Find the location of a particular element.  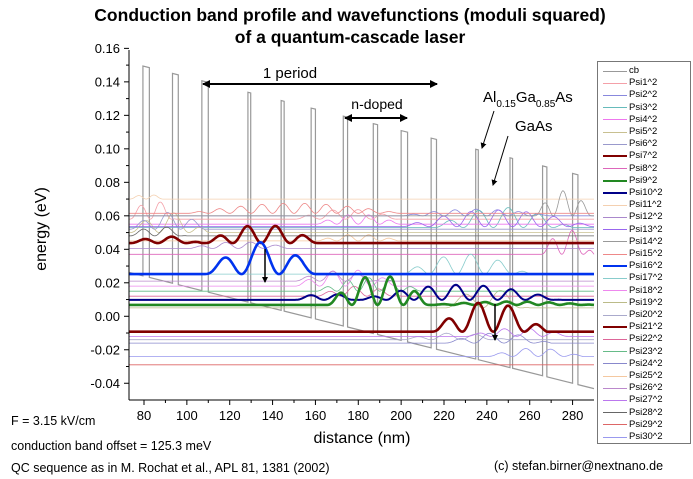

legend-label: Psi24^2 is located at coordinates (646, 363).